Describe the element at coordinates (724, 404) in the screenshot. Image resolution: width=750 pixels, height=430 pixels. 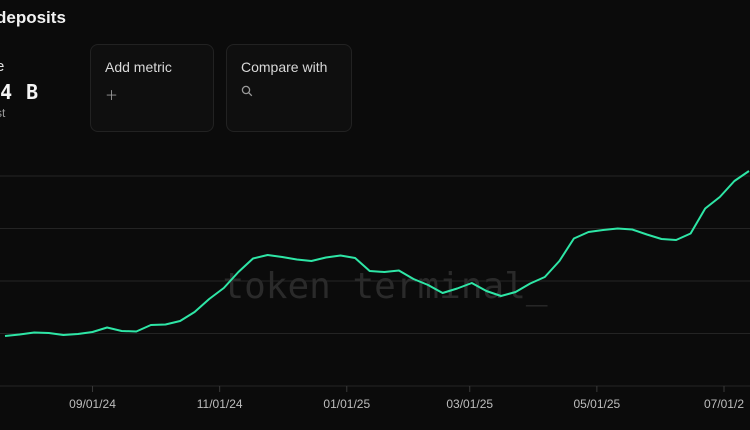
I see `x-tick-label: 07/01/2` at that location.